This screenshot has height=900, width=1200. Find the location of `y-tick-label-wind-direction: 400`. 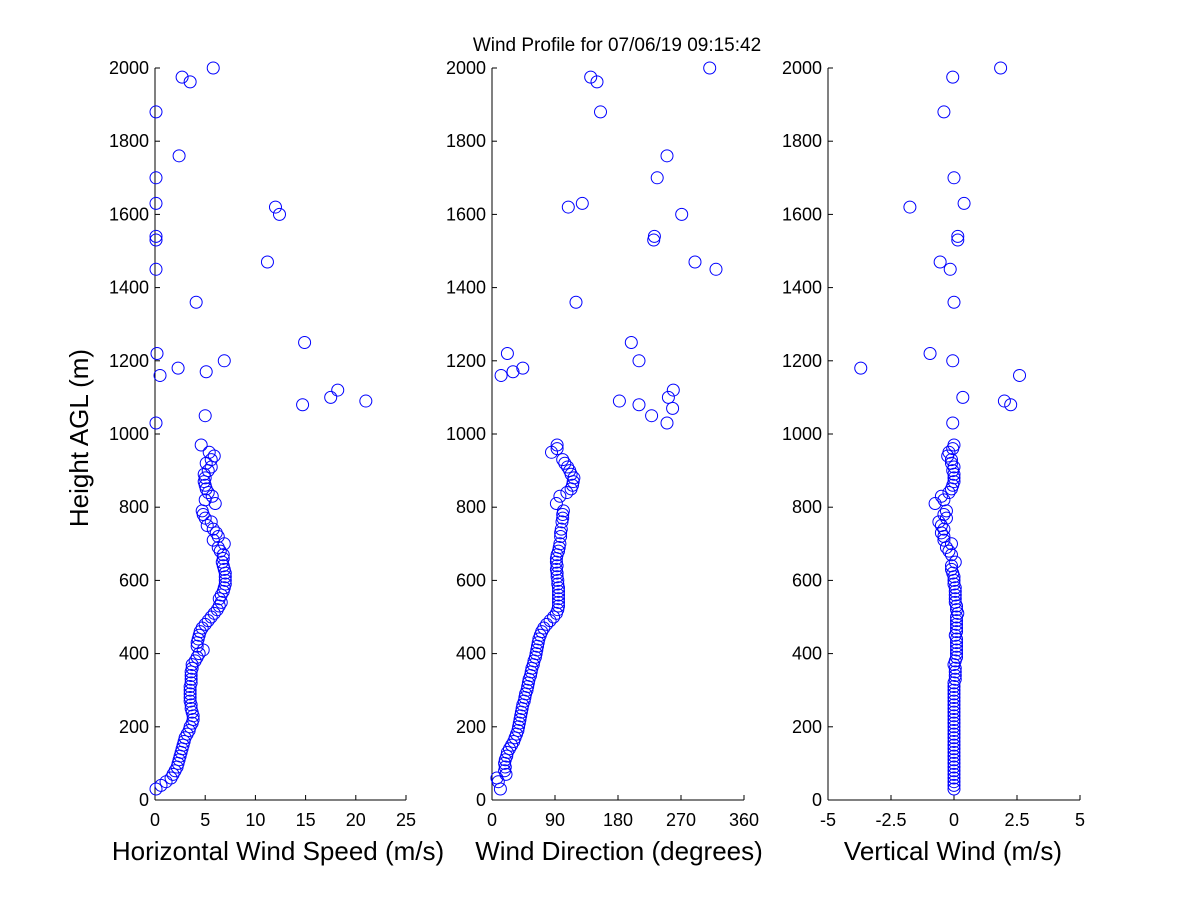

y-tick-label-wind-direction: 400 is located at coordinates (471, 654).